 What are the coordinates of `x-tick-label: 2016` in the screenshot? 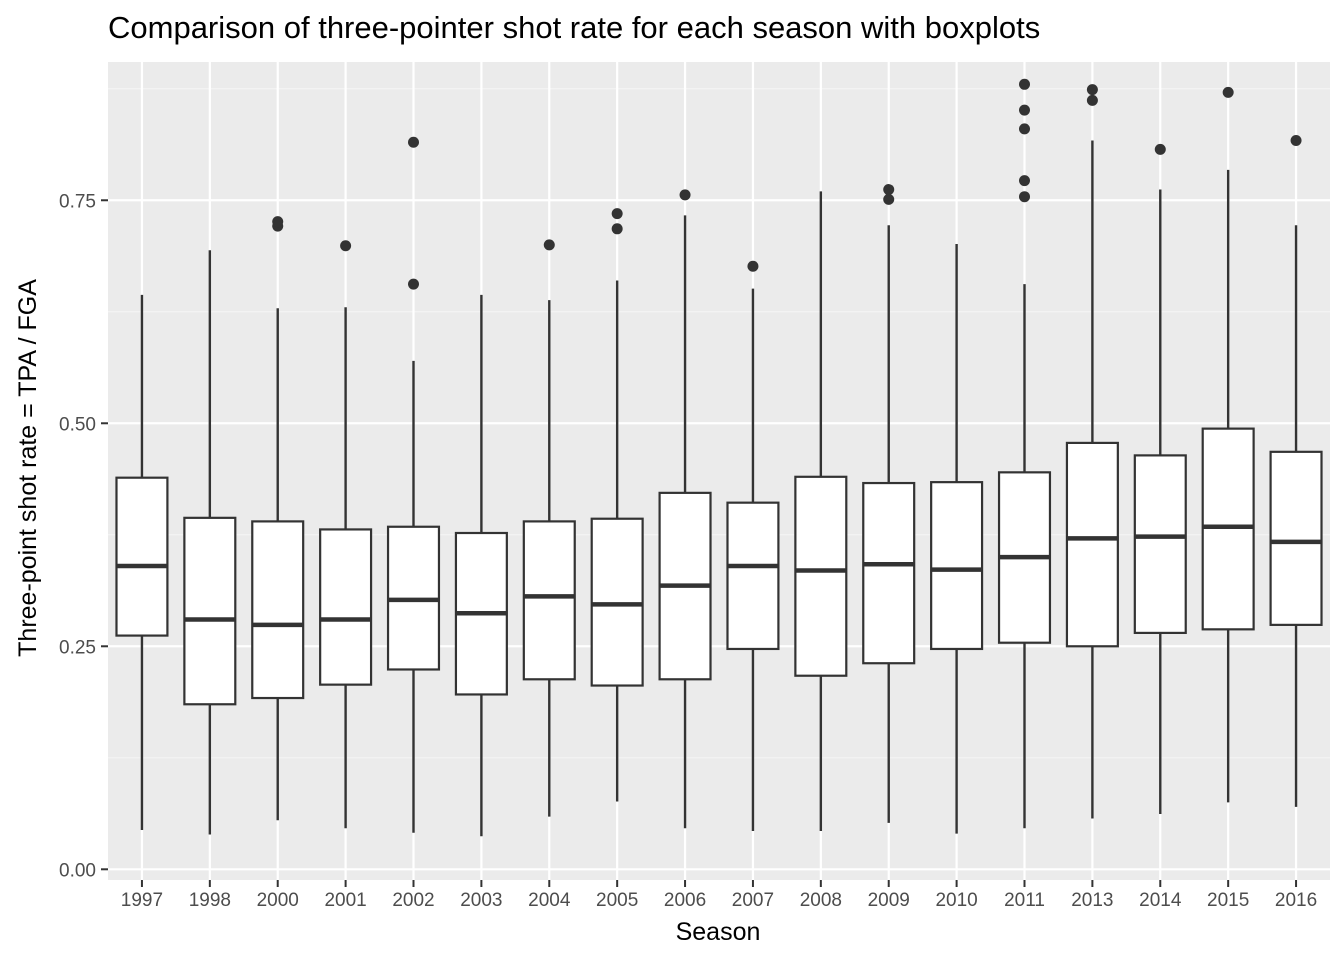 It's located at (1296, 900).